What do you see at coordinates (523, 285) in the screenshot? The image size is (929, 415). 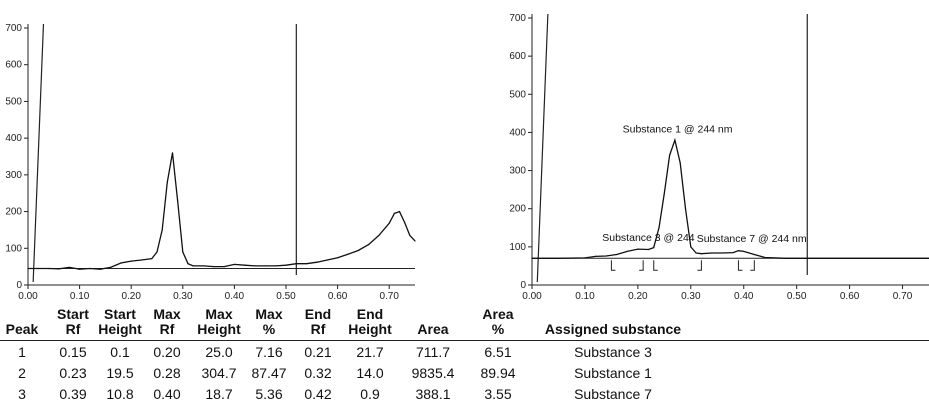 I see `y-tick-label: 0` at bounding box center [523, 285].